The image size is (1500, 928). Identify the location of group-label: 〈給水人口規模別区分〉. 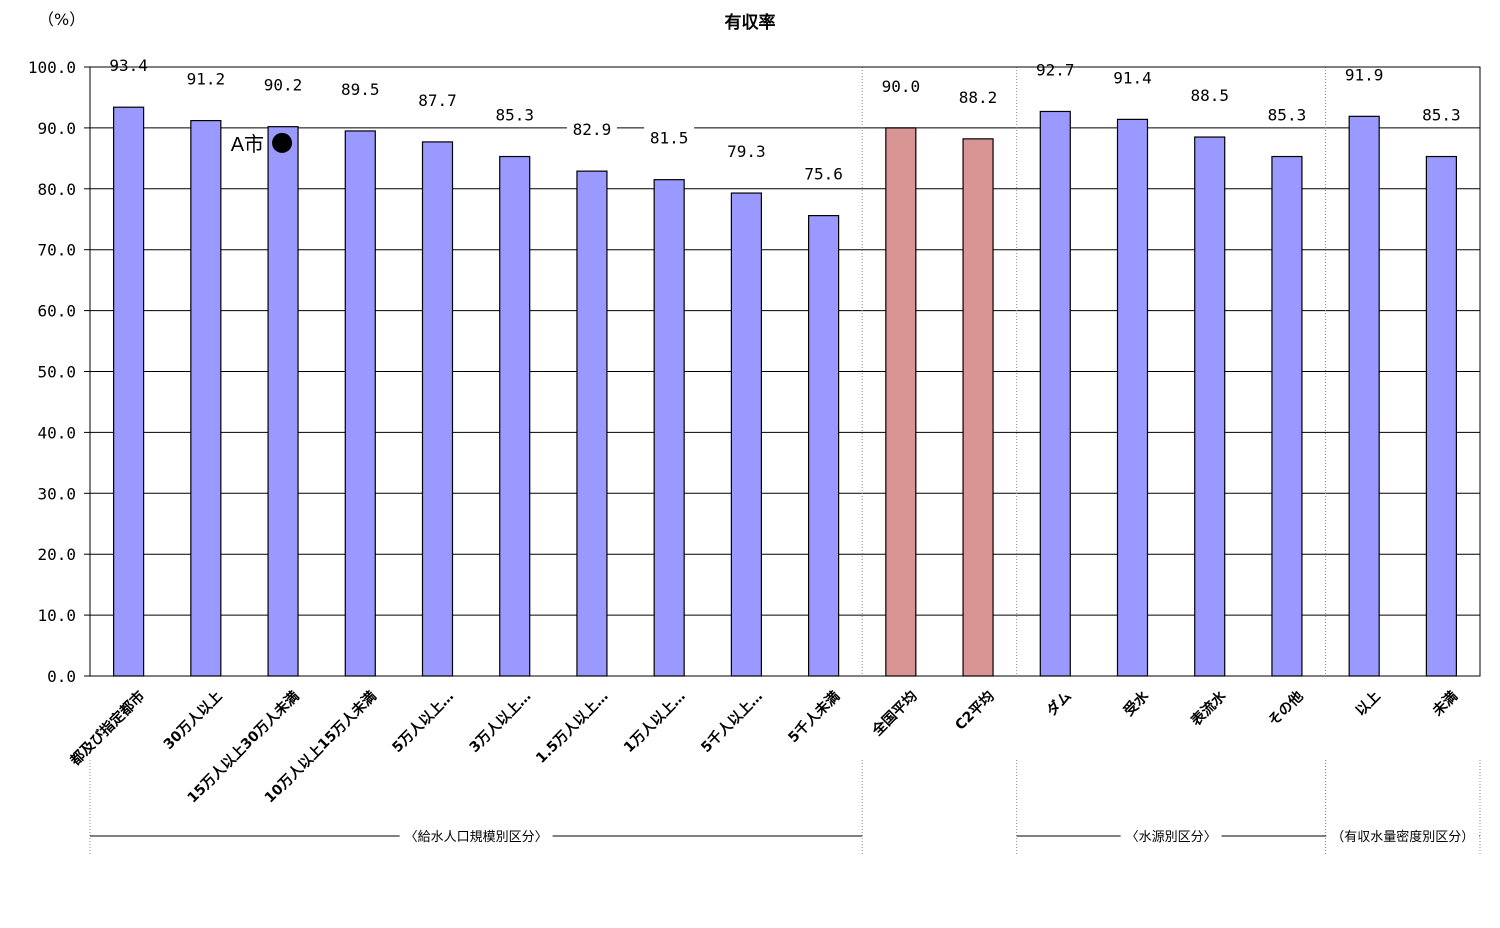
(476, 837).